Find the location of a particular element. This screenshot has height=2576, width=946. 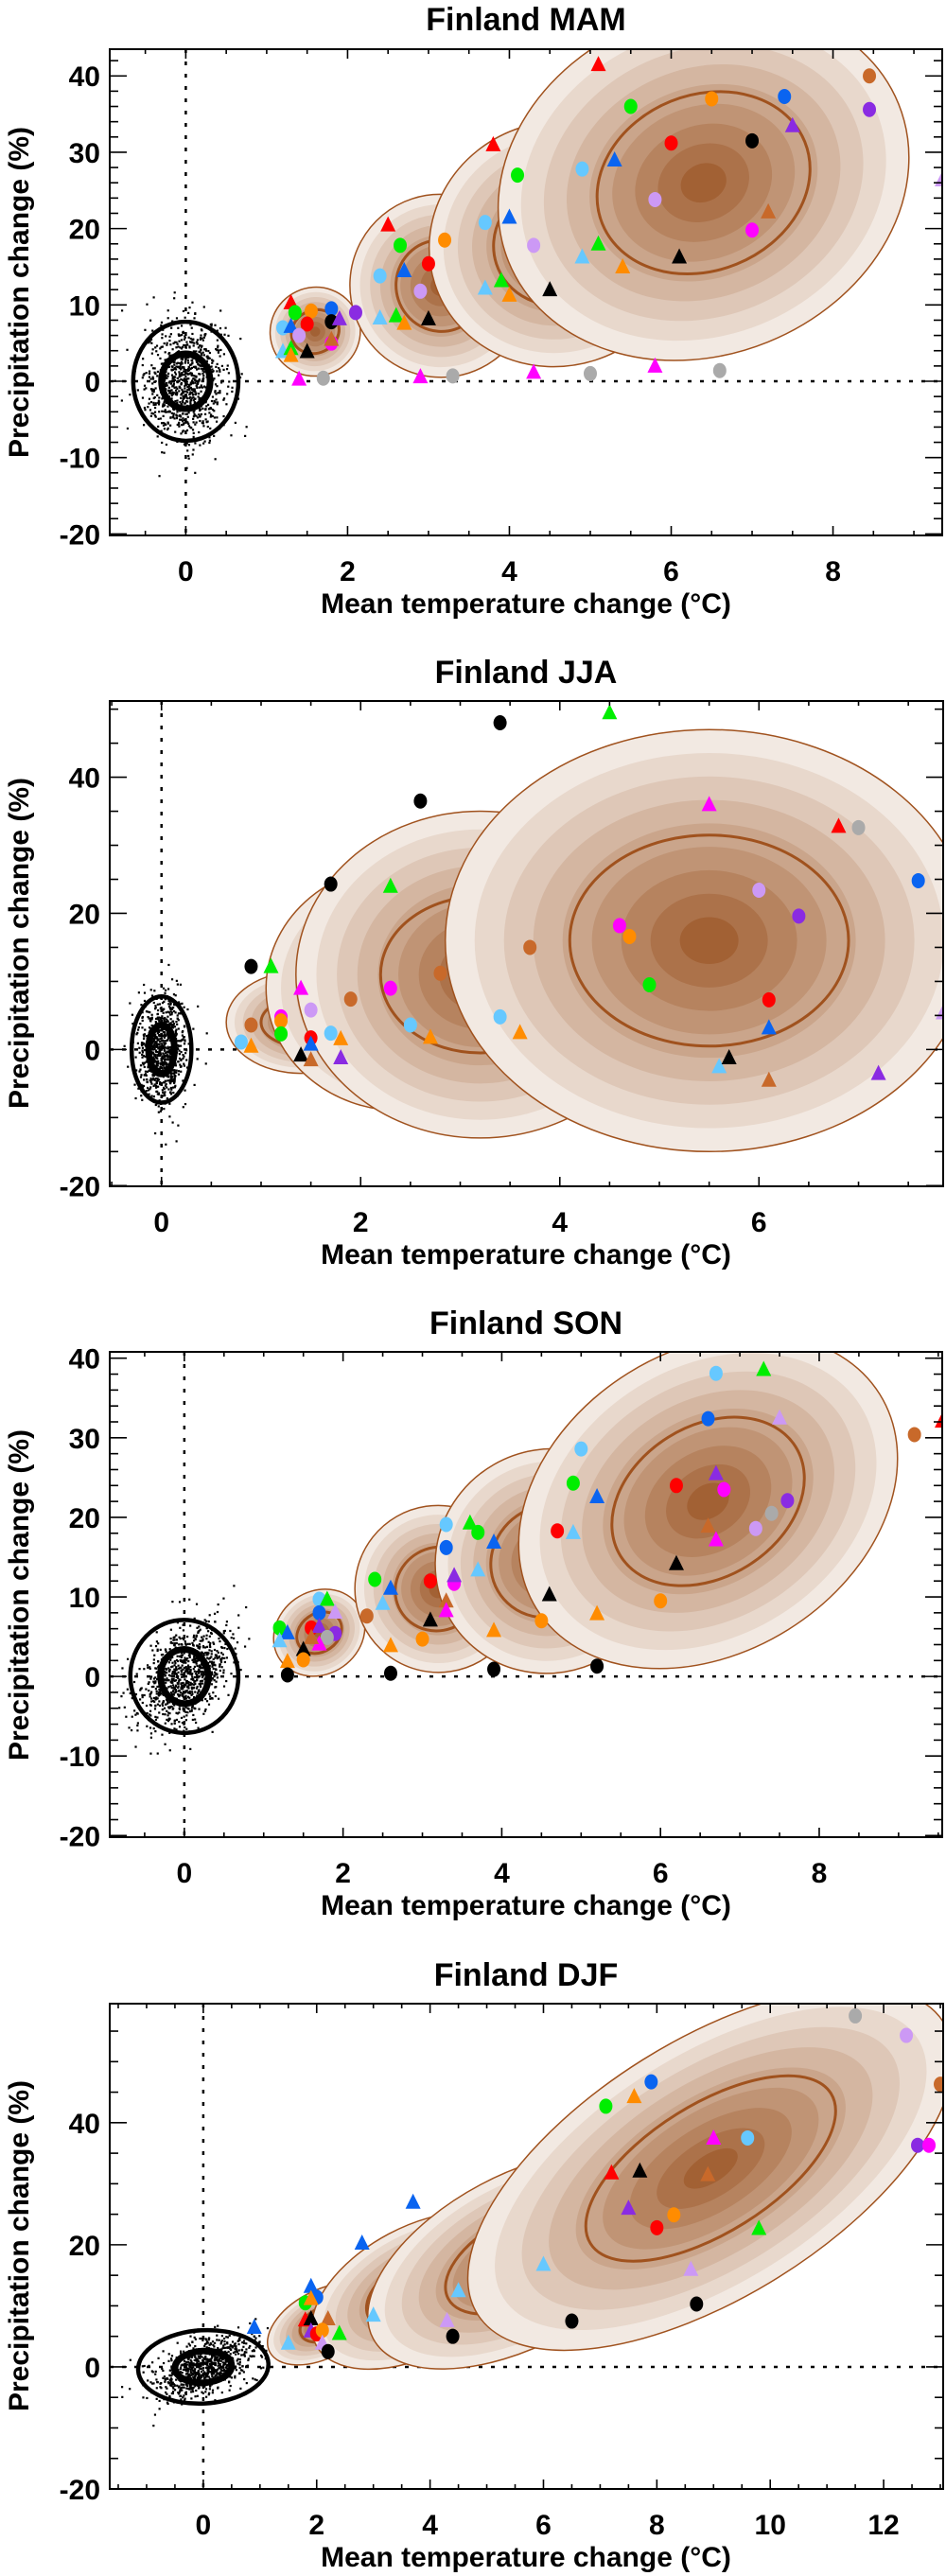

y-axis-label: Precipitation change (%) is located at coordinates (19, 1595).